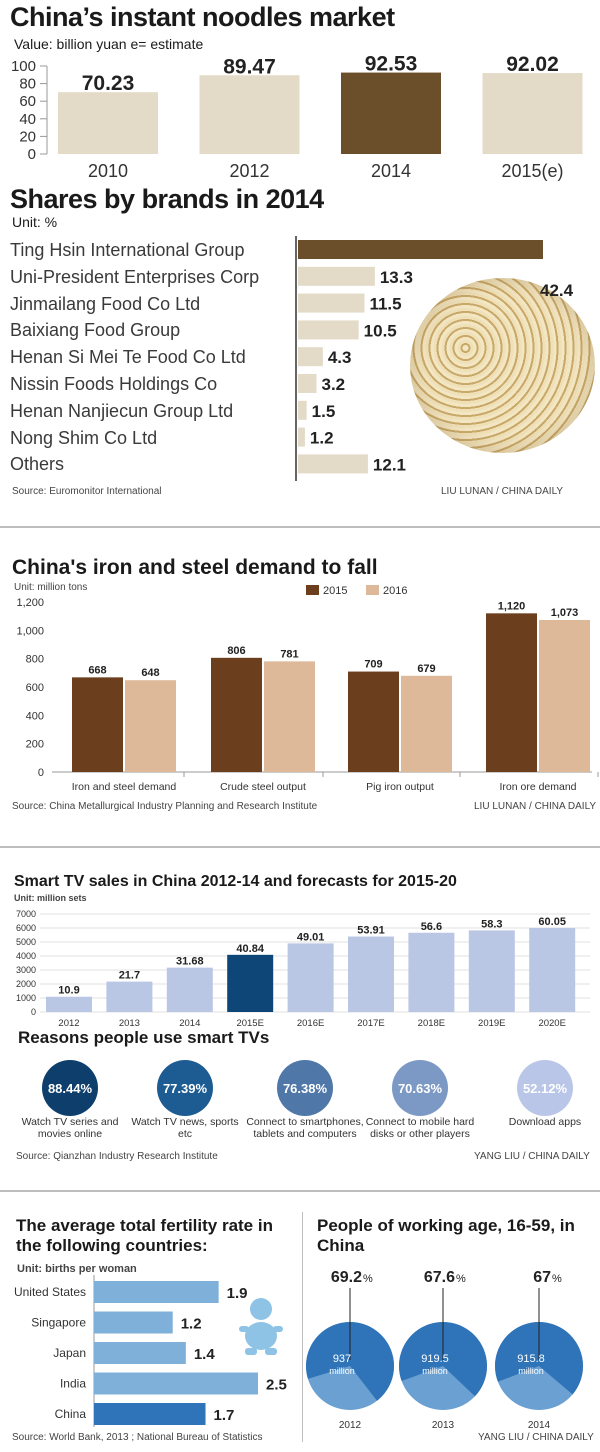  I want to click on data-label: 10.9, so click(68, 991).